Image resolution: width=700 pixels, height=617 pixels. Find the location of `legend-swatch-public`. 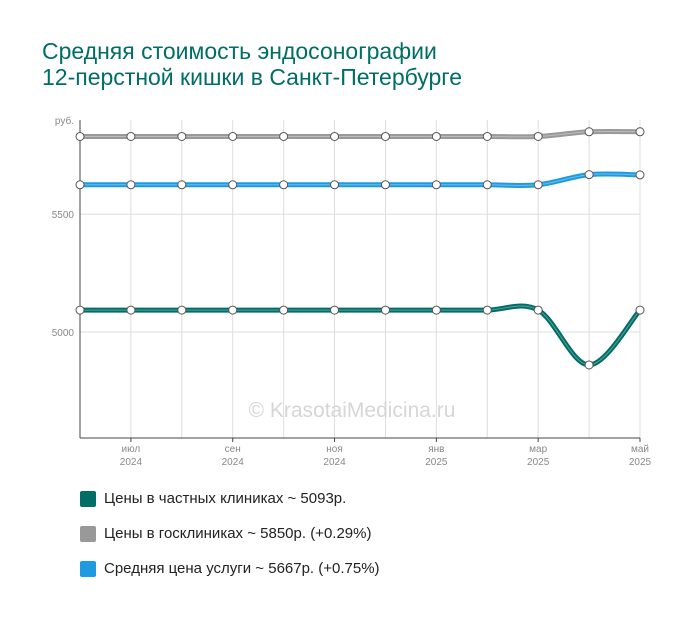

legend-swatch-public is located at coordinates (88, 534).